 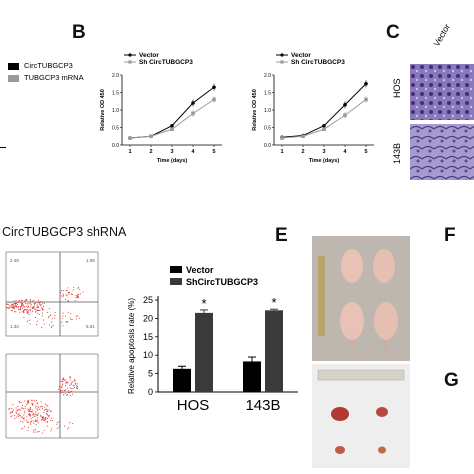 What do you see at coordinates (90, 260) in the screenshot?
I see `quadrant-value: 1.05` at bounding box center [90, 260].